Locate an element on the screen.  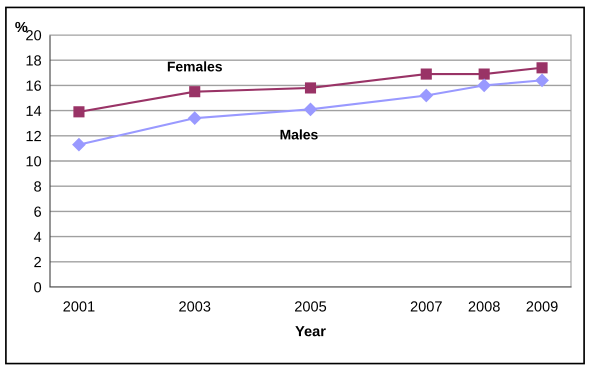
x-tick-label: 2005 is located at coordinates (310, 306).